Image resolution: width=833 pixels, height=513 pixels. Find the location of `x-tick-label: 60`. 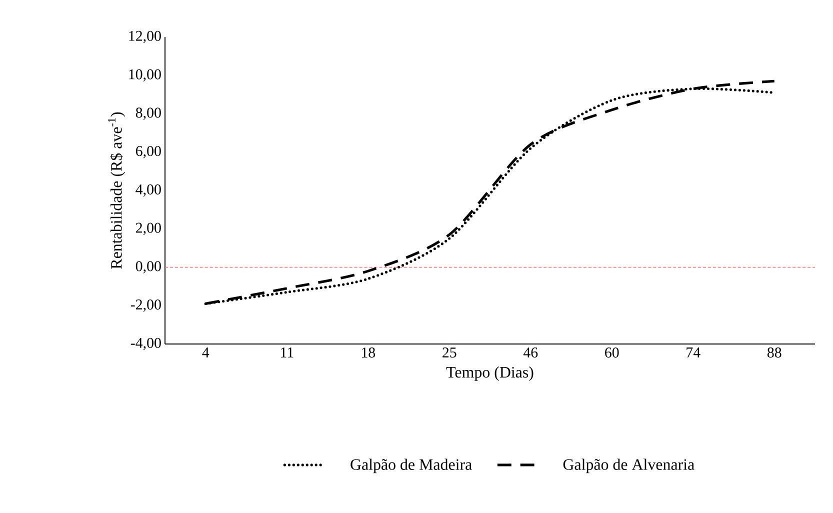

x-tick-label: 60 is located at coordinates (612, 353).